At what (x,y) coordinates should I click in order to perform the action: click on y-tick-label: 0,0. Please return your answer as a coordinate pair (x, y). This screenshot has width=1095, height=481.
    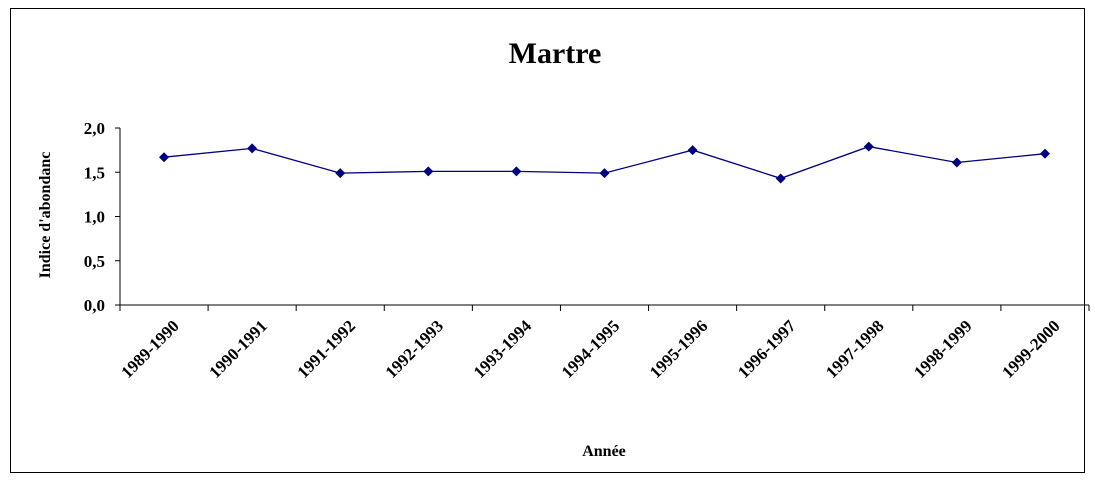
    Looking at the image, I should click on (94, 305).